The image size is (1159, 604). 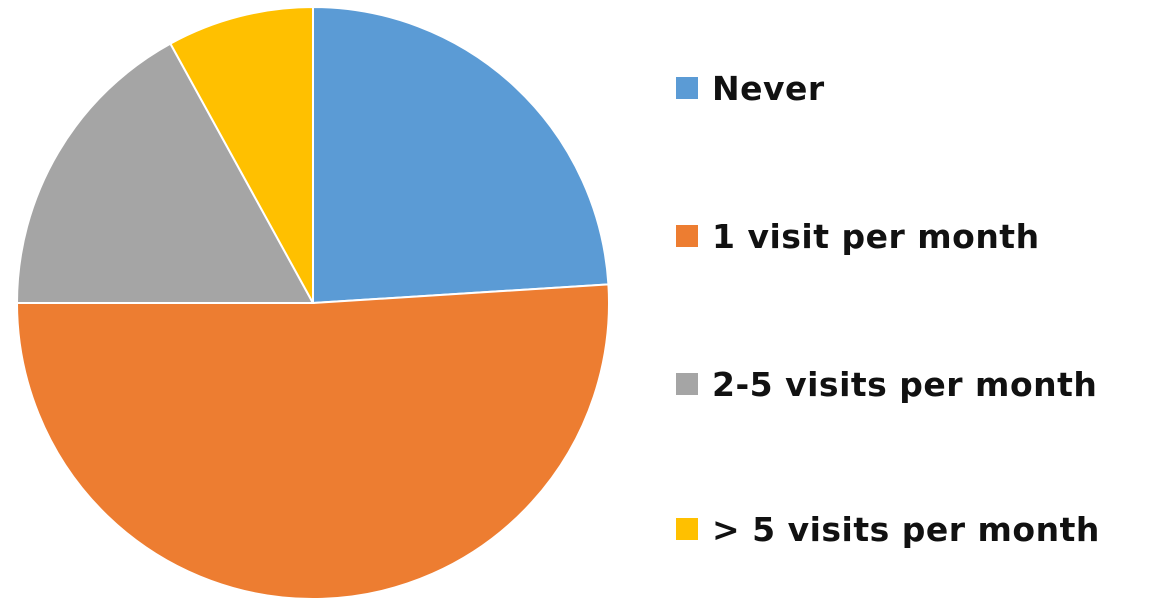 I want to click on legend-item-2-5-visits: 2-5 visits per month, so click(x=886, y=384).